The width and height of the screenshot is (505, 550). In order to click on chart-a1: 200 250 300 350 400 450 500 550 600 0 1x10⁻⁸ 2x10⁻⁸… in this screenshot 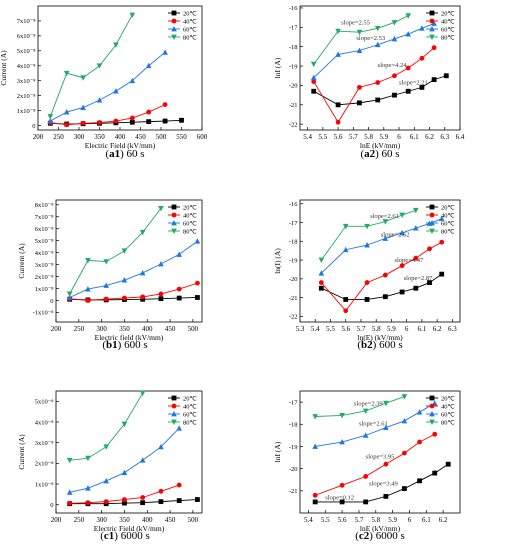, I will do `click(104, 77)`.